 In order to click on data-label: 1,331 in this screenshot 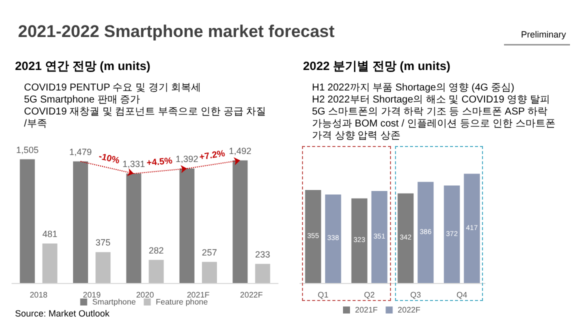, I will do `click(134, 164)`.